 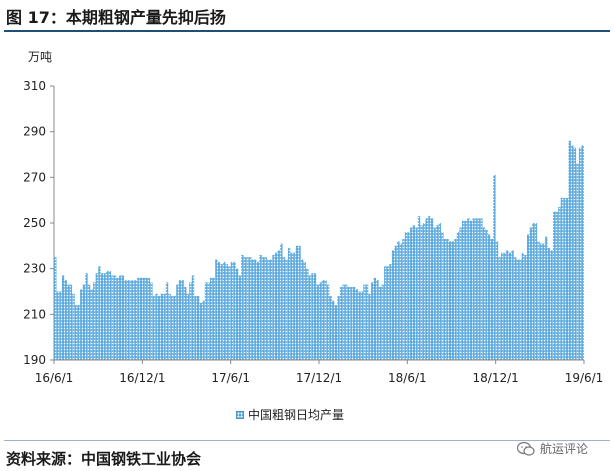 I want to click on wechat-icon, so click(x=526, y=449).